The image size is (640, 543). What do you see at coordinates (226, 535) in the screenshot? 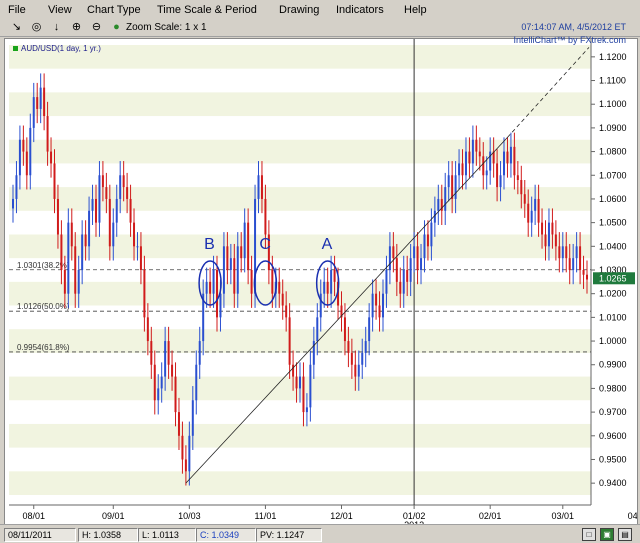
I see `status-close: C: 1.0349` at bounding box center [226, 535].